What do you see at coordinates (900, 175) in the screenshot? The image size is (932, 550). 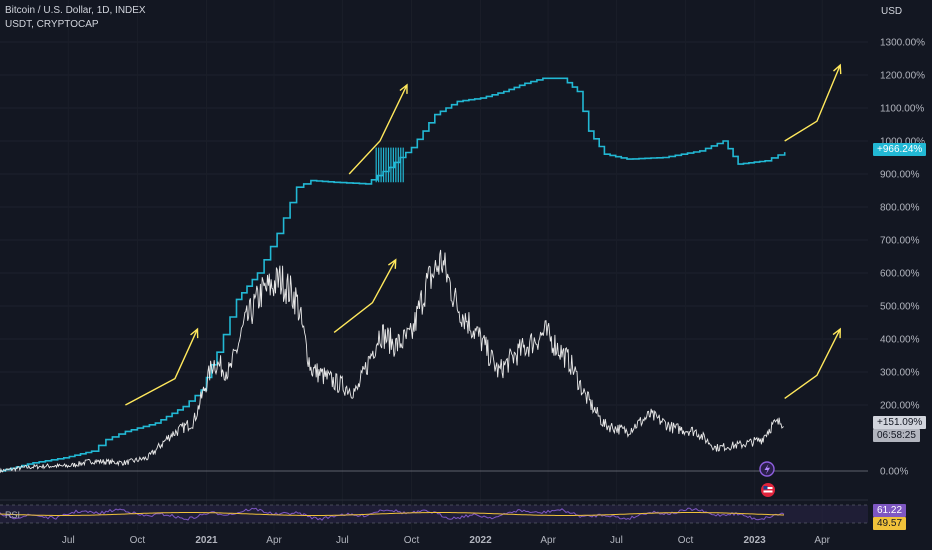 I see `y-tick-label: 900.00%` at bounding box center [900, 175].